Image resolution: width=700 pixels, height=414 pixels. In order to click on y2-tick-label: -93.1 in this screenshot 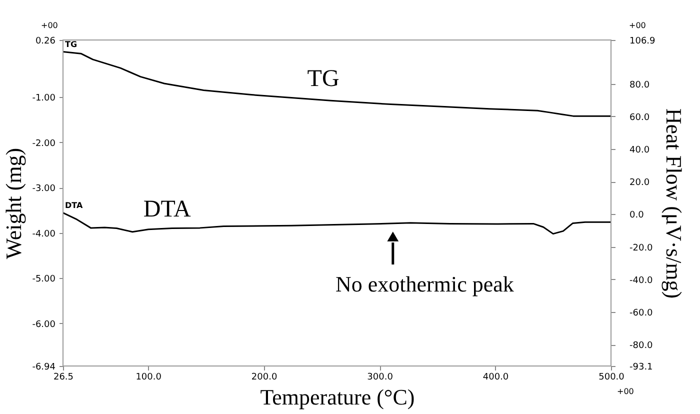, I will do `click(641, 367)`.